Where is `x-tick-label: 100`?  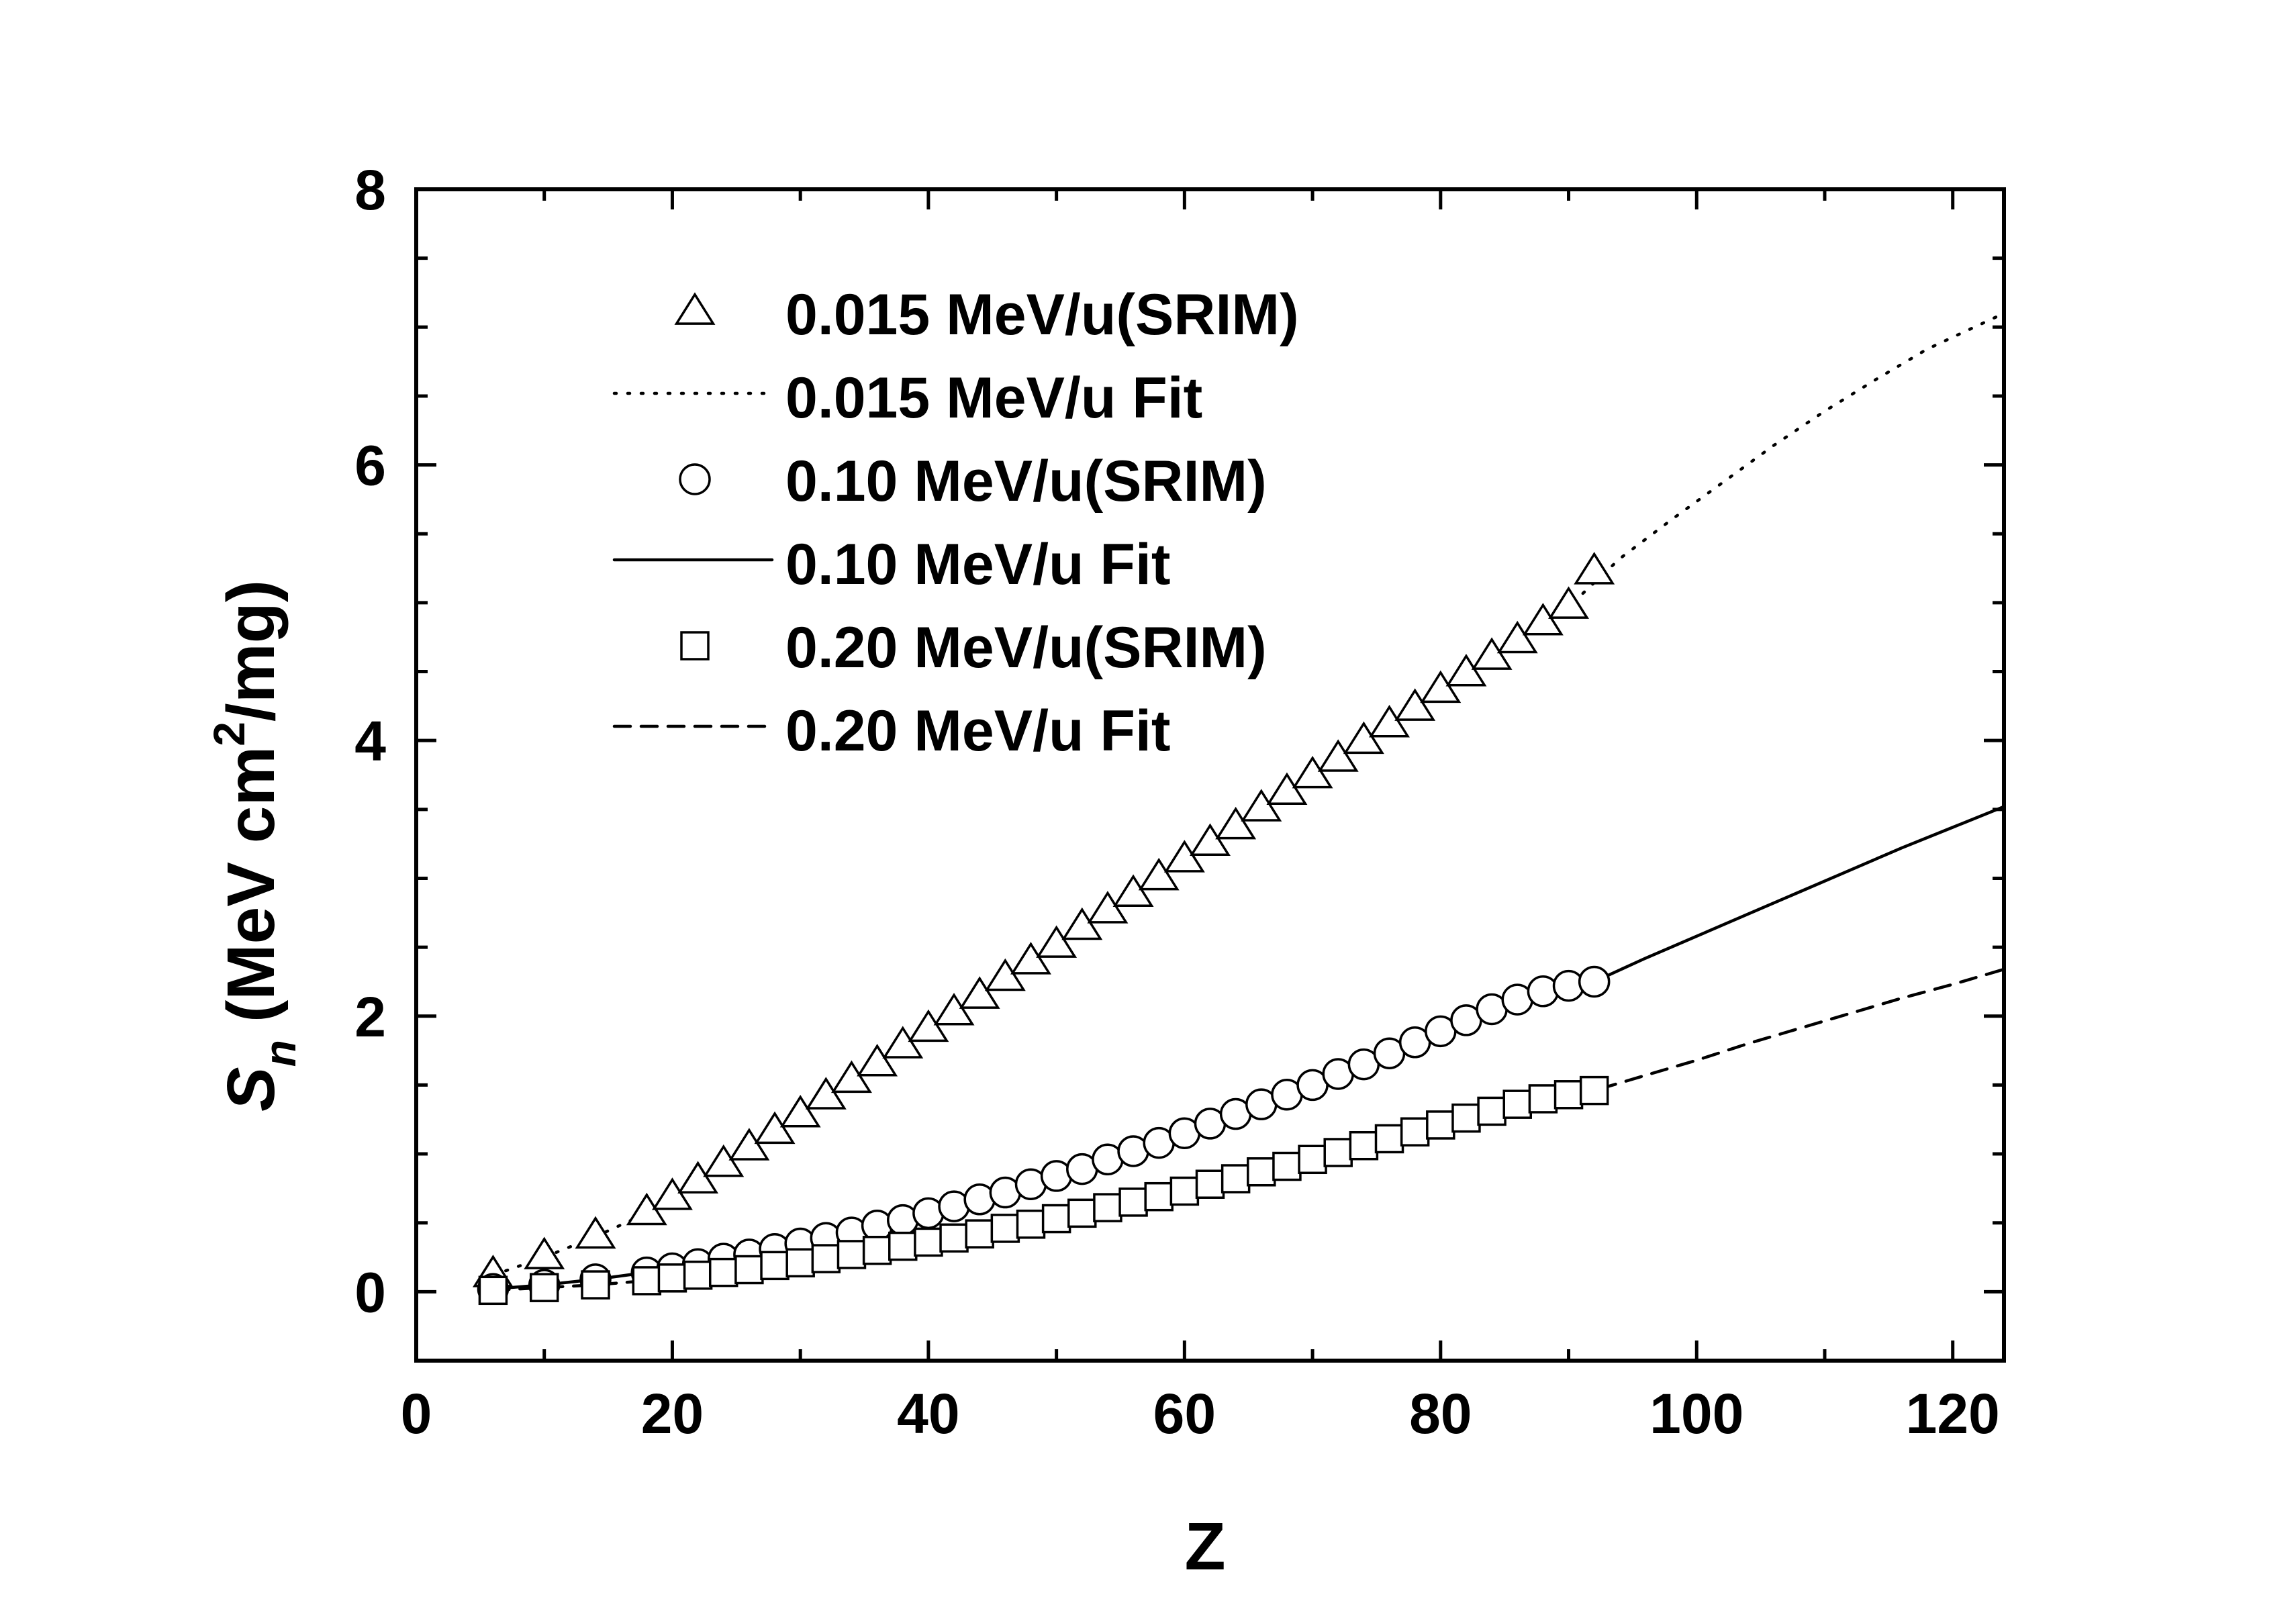 x-tick-label: 100 is located at coordinates (1696, 1413).